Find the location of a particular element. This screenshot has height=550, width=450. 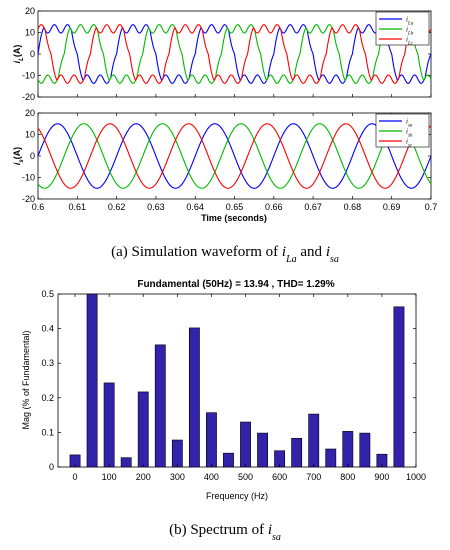

x-tick-label: 0.62 is located at coordinates (117, 207).